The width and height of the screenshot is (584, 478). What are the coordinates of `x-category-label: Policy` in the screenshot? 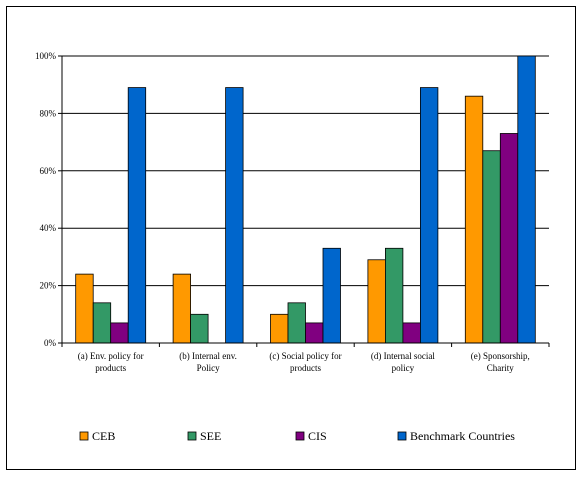 It's located at (209, 368).